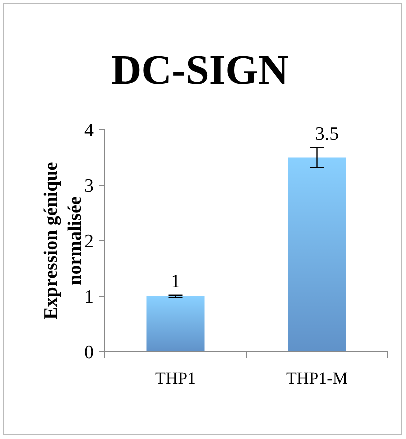  What do you see at coordinates (89, 353) in the screenshot?
I see `y-tick-label: 0` at bounding box center [89, 353].